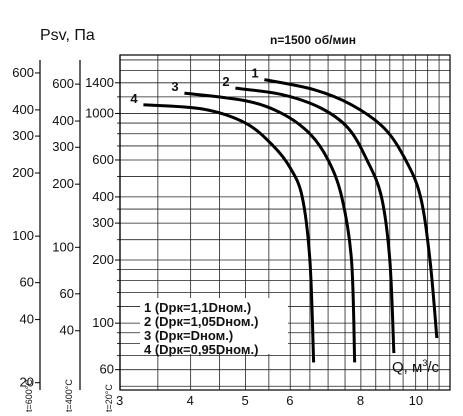 Image resolution: width=463 pixels, height=416 pixels. What do you see at coordinates (254, 73) in the screenshot?
I see `series-label-1: 1` at bounding box center [254, 73].